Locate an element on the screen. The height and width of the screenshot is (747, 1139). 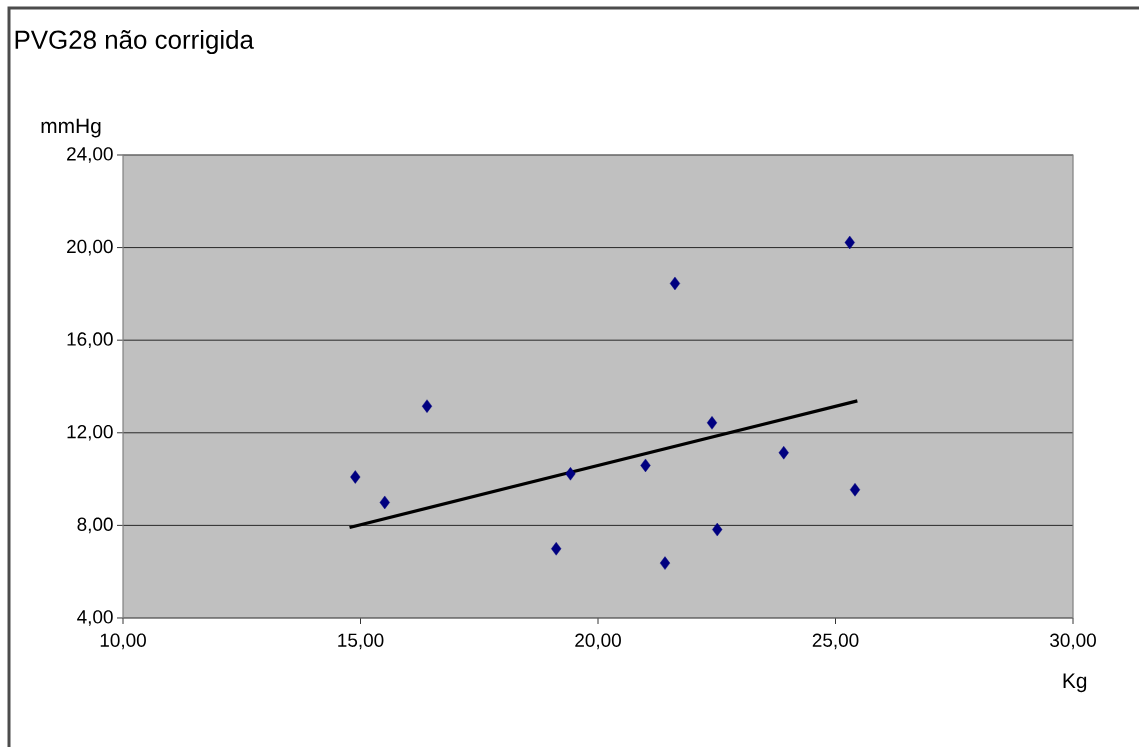
x-tick-label: 30,00 is located at coordinates (1073, 641).